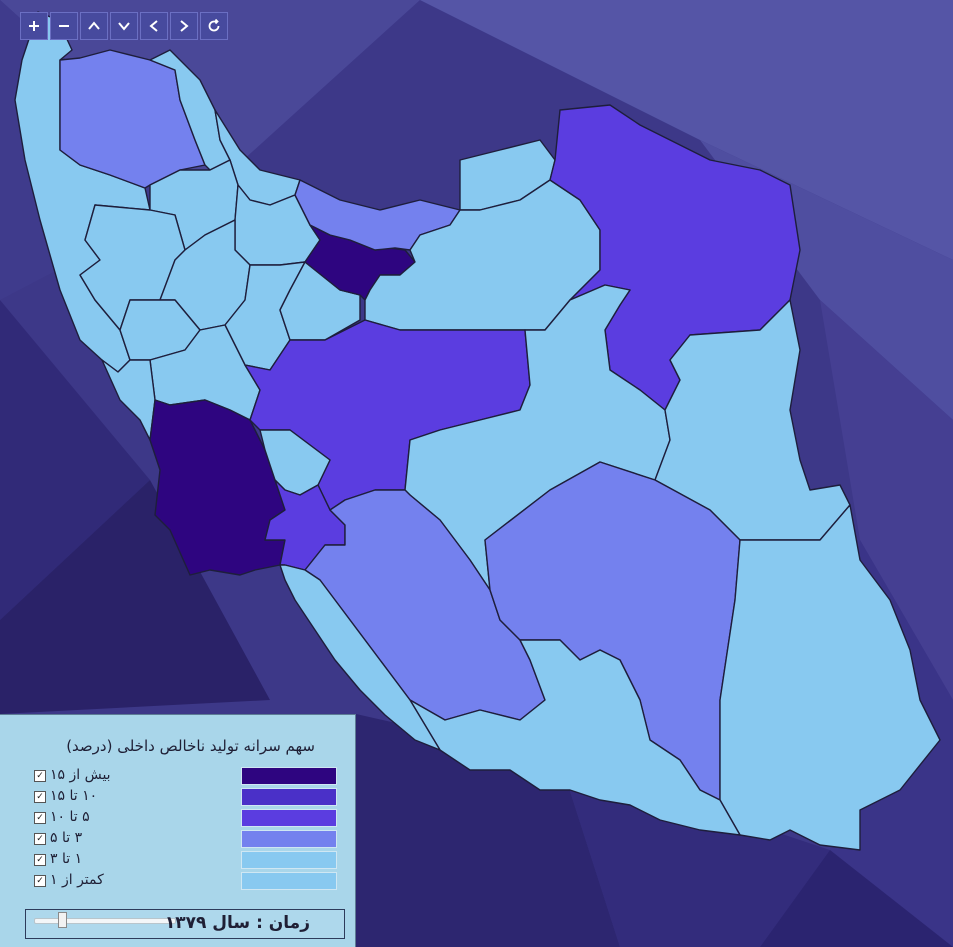  I want to click on plus-icon, so click(34, 26).